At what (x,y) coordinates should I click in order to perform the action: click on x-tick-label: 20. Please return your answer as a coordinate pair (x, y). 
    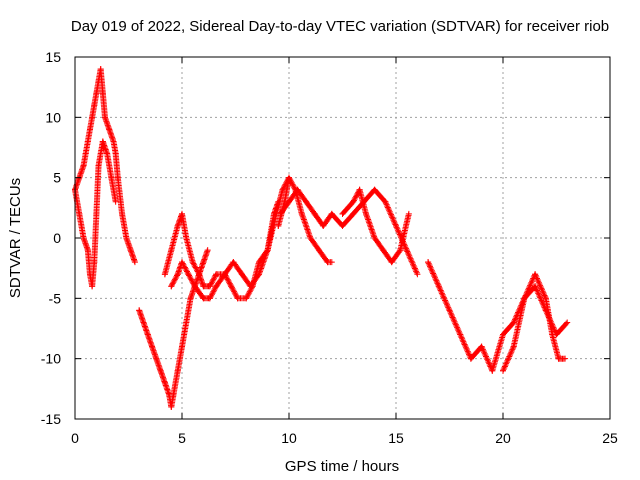
    Looking at the image, I should click on (503, 438).